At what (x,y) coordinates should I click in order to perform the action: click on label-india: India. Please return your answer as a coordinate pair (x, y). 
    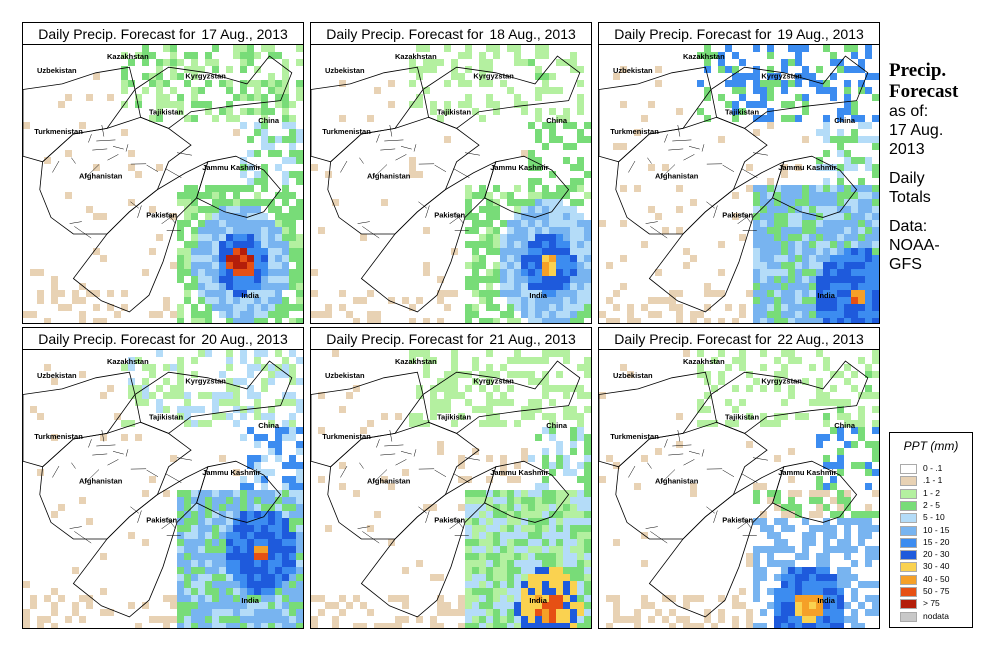
    Looking at the image, I should click on (250, 600).